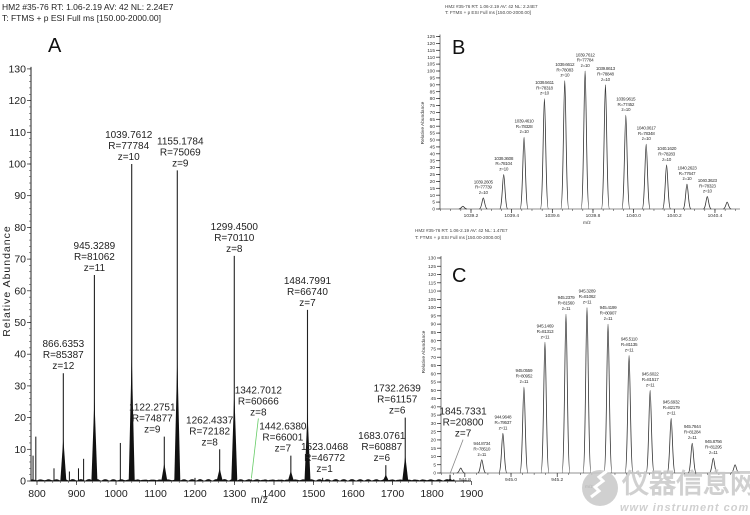 This screenshot has height=515, width=750. I want to click on peak-label-resolution: R=78348, so click(646, 133).